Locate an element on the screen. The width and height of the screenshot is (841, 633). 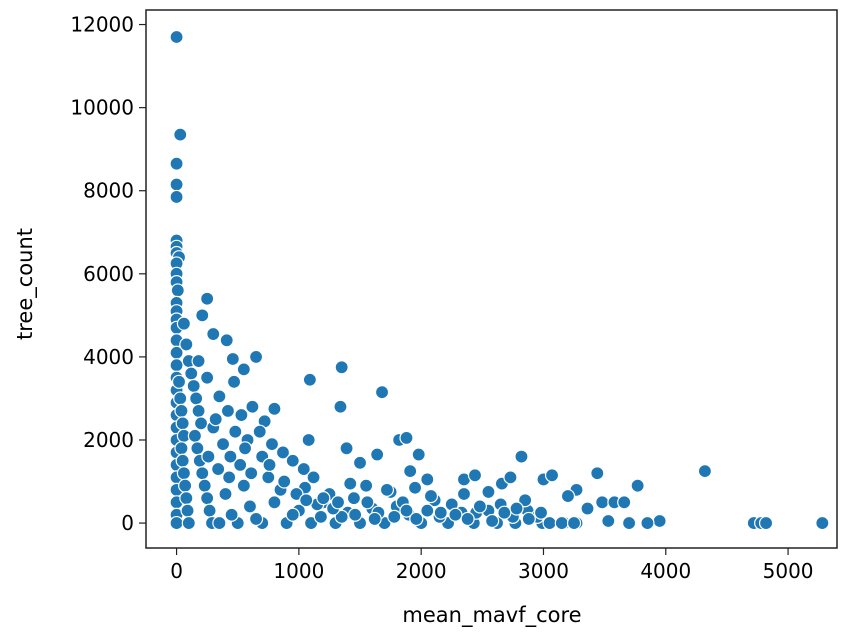
x-tick-label: 1000 is located at coordinates (298, 571).